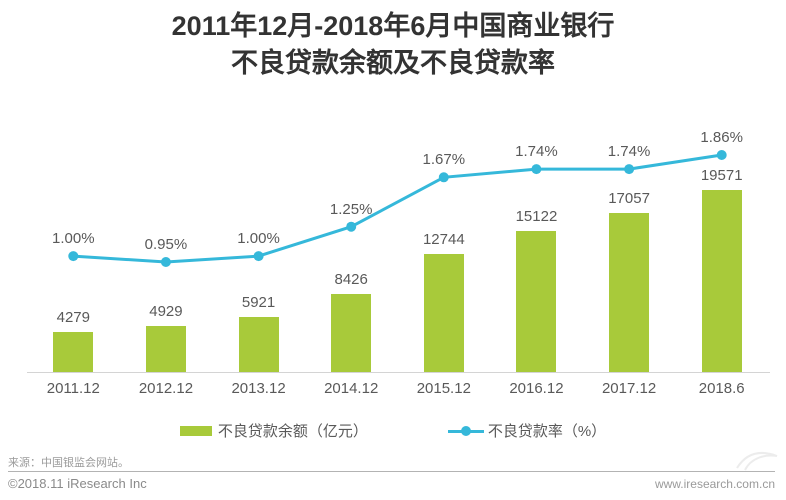 The width and height of the screenshot is (786, 500). Describe the element at coordinates (465, 430) in the screenshot. I see `line-legend-marker-icon` at that location.